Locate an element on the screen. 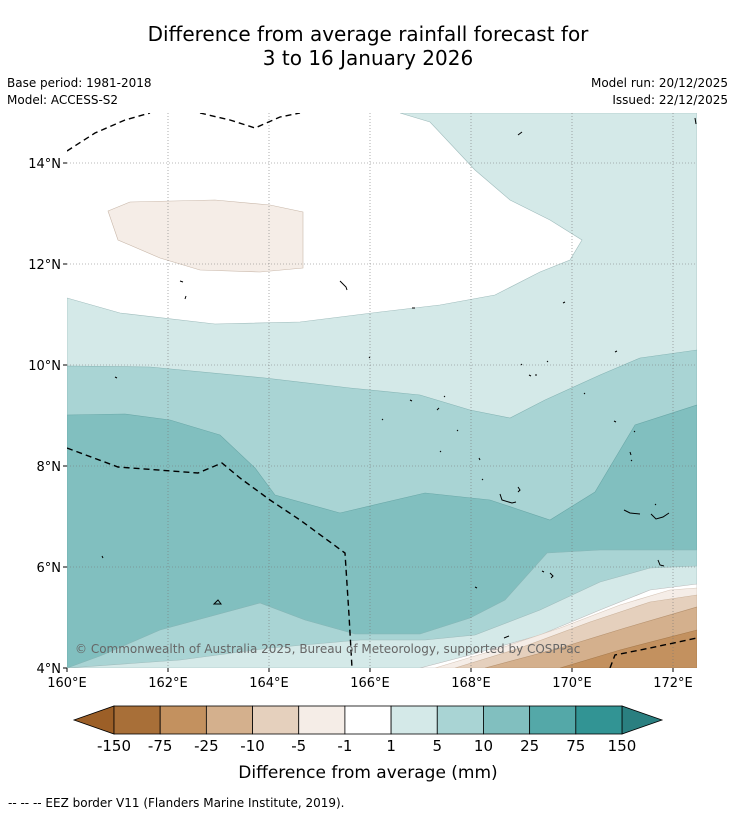 The height and width of the screenshot is (816, 736). colorbar-tick-label: 25 is located at coordinates (529, 746).